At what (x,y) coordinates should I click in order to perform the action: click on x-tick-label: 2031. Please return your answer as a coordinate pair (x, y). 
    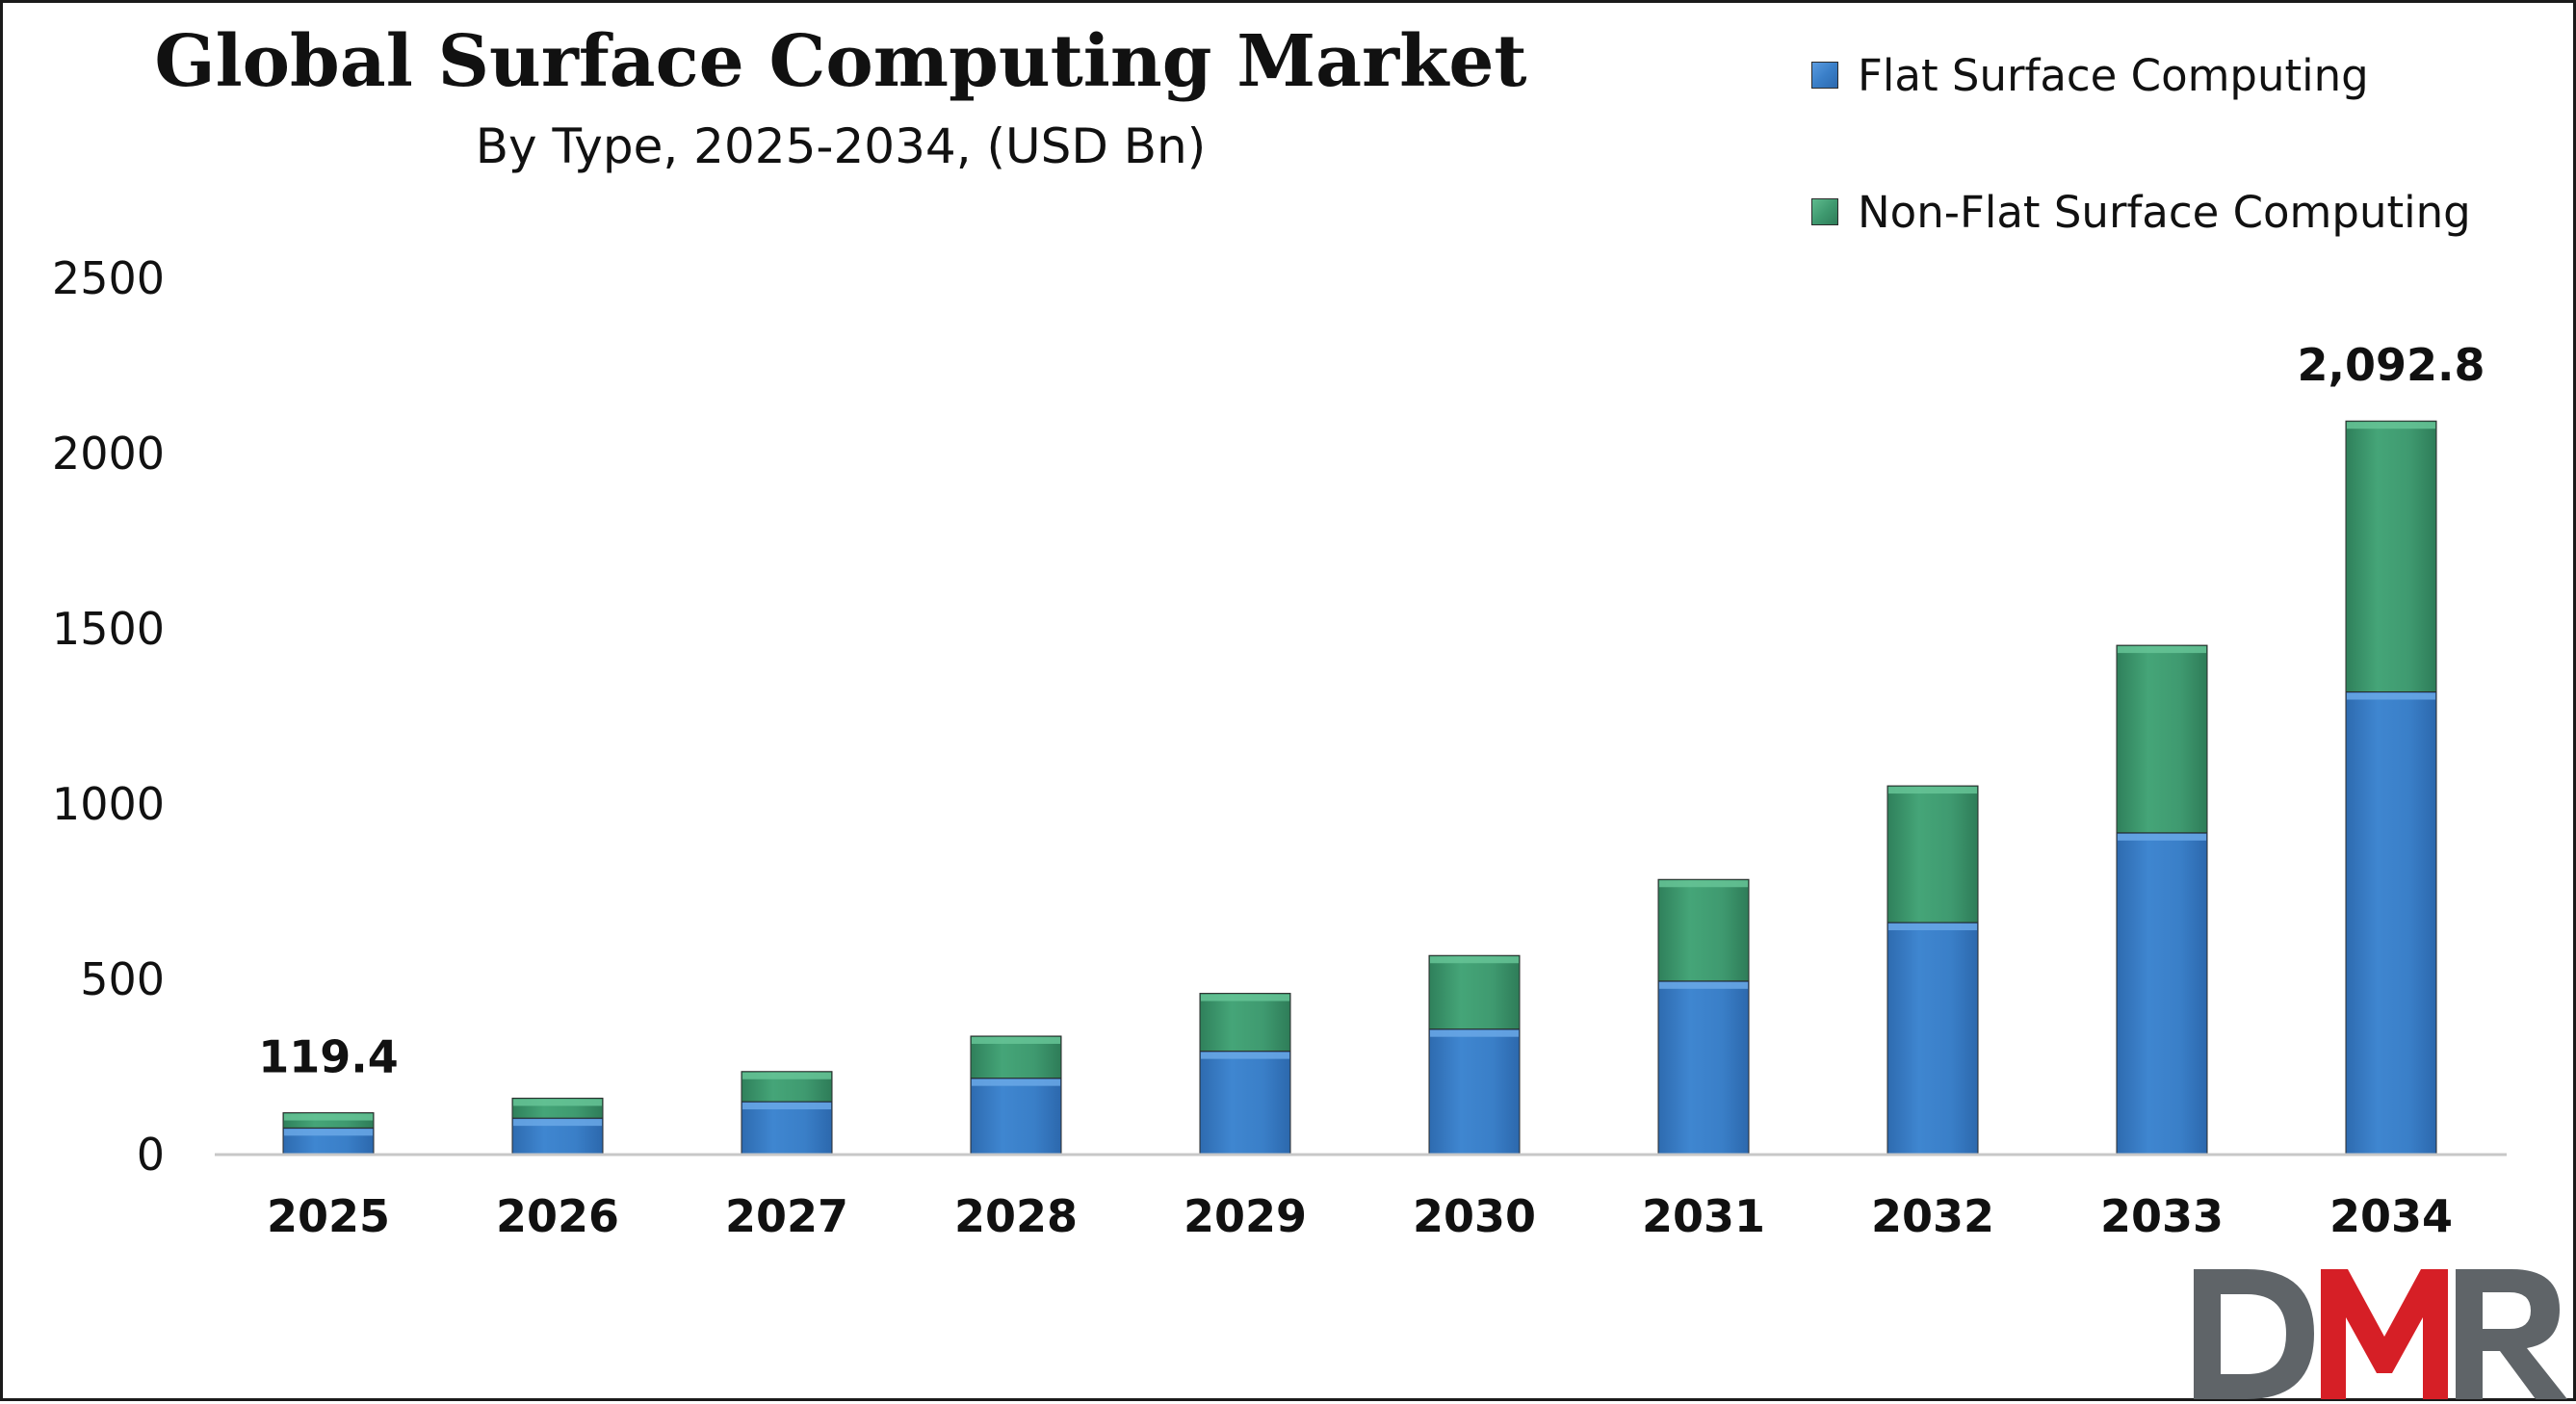
    Looking at the image, I should click on (1703, 1216).